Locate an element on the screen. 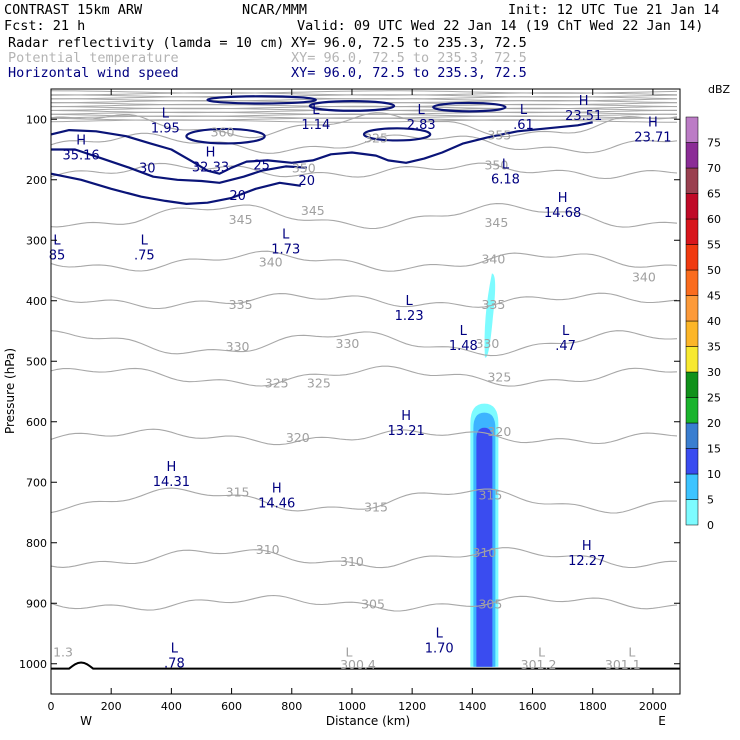 The height and width of the screenshot is (740, 740). theta-contour-label: 1.3 is located at coordinates (63, 652).